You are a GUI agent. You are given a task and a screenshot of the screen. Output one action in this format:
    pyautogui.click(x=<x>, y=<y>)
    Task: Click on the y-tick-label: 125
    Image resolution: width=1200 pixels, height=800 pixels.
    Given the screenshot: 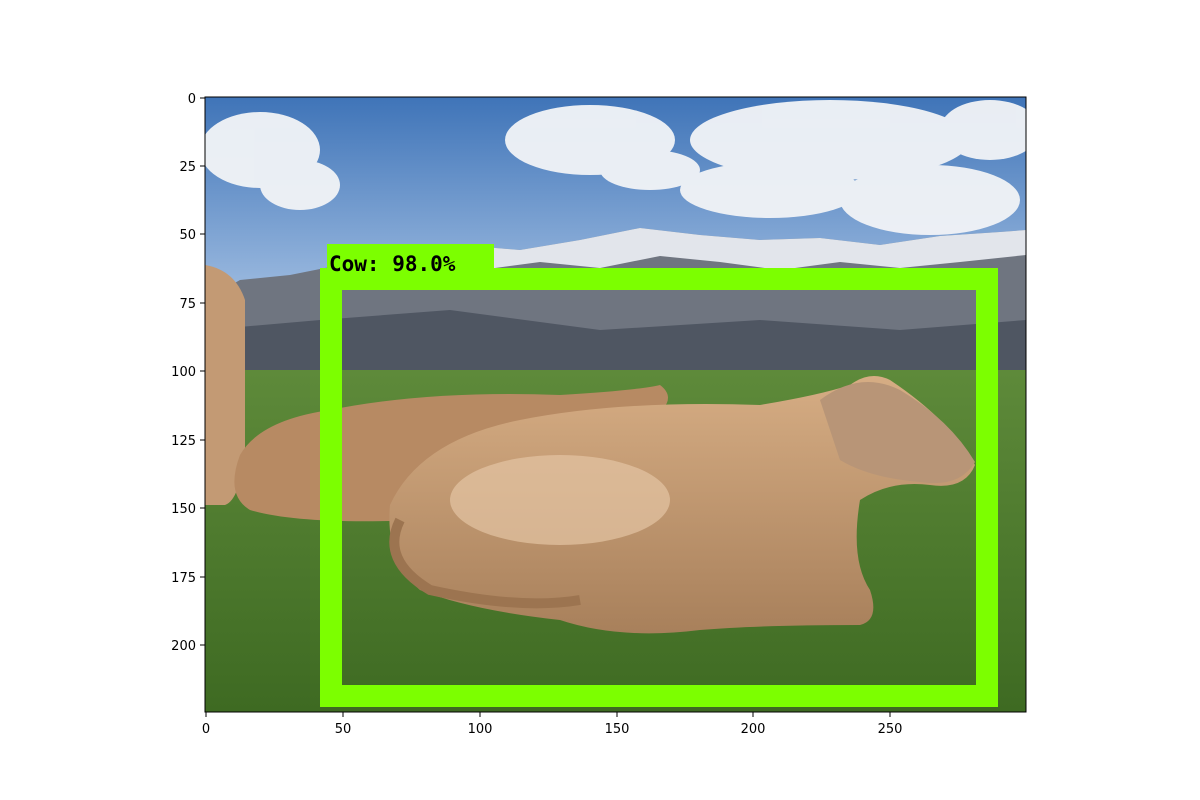 What is the action you would take?
    pyautogui.click(x=183, y=441)
    